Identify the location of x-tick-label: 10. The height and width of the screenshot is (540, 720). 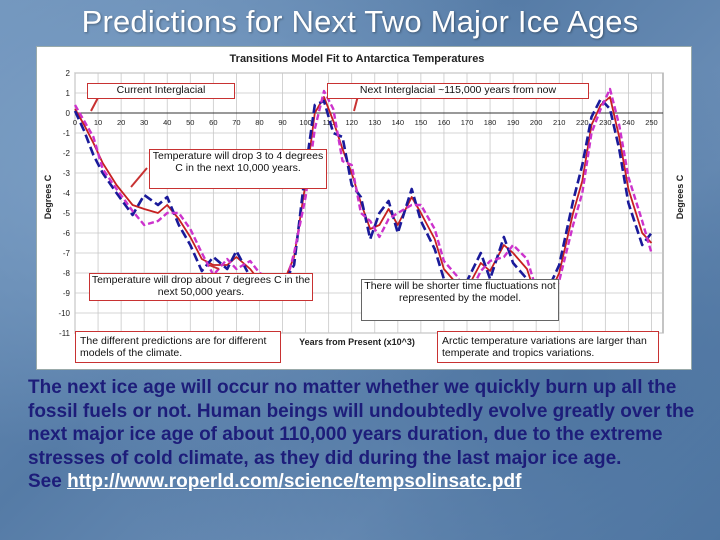
(98, 122).